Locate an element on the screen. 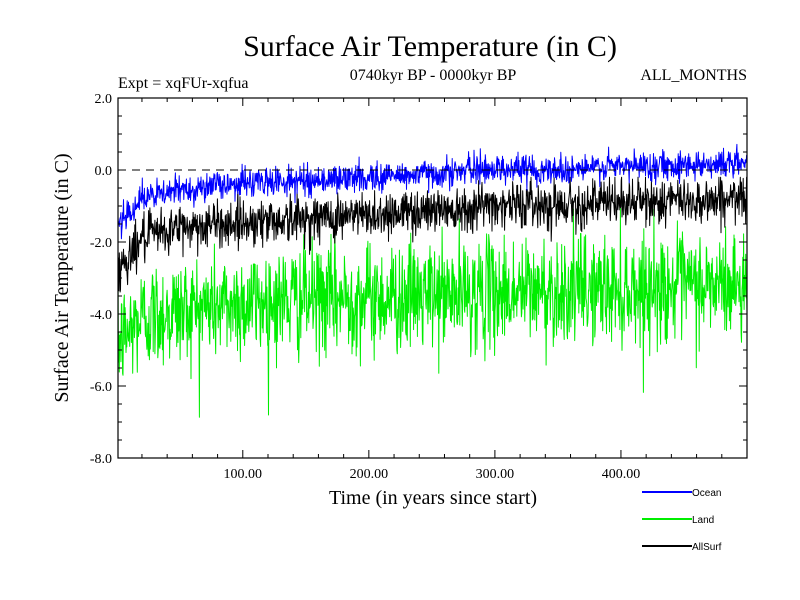  y-axis-label: Surface Air Temperature (in C) is located at coordinates (62, 277).